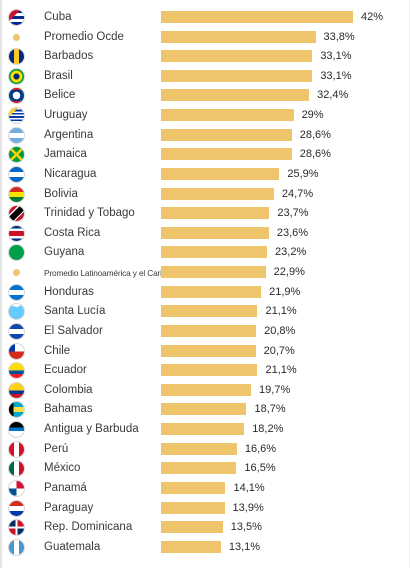 Image resolution: width=410 pixels, height=568 pixels. I want to click on bar-row: Guatemala 13,1%, so click(205, 548).